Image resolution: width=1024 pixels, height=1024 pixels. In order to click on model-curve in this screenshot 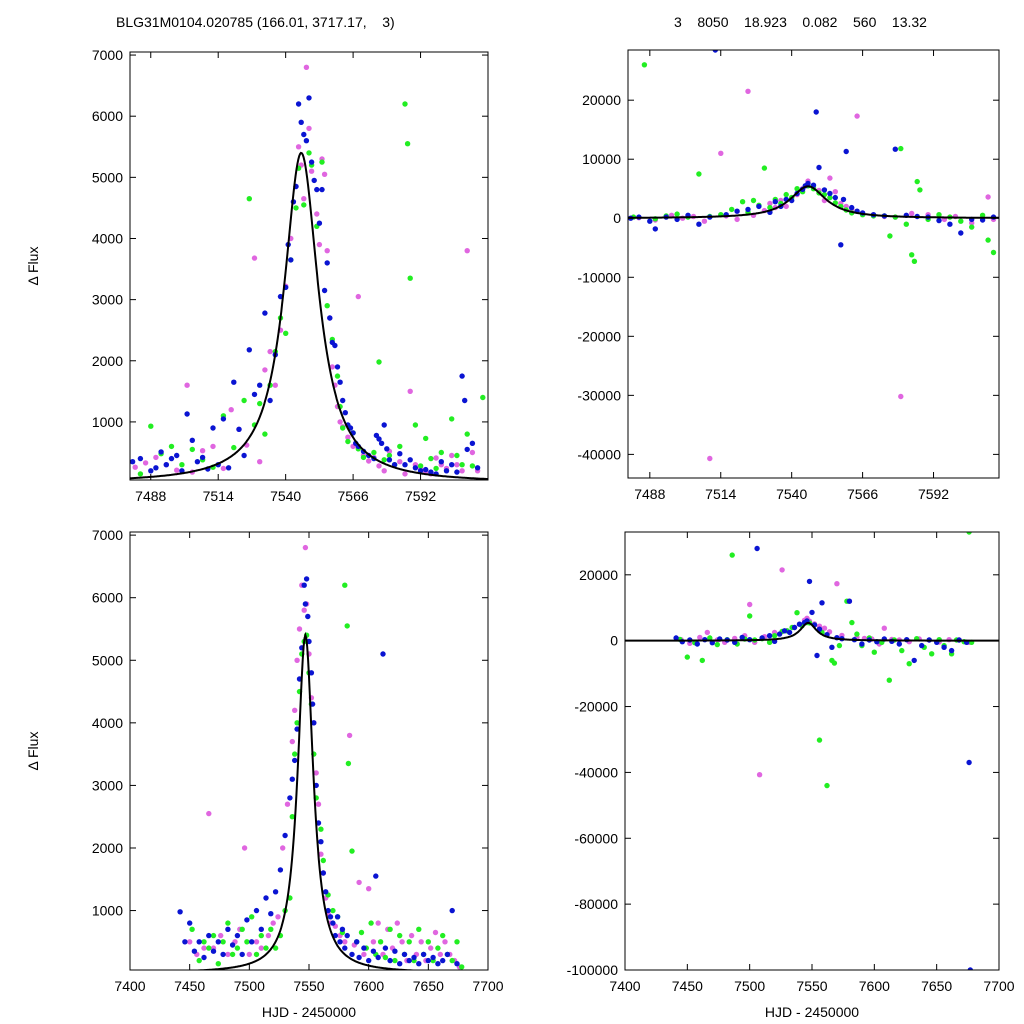, I will do `click(813, 202)`.